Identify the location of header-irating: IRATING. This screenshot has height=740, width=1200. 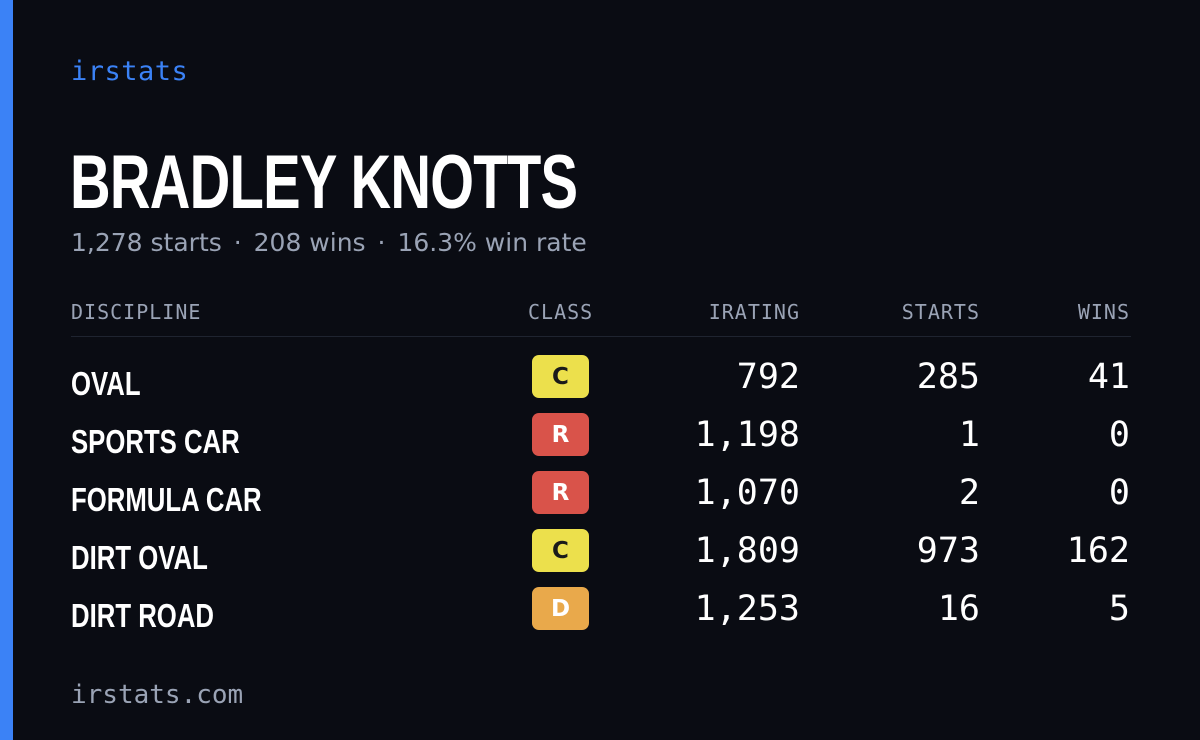
(754, 312).